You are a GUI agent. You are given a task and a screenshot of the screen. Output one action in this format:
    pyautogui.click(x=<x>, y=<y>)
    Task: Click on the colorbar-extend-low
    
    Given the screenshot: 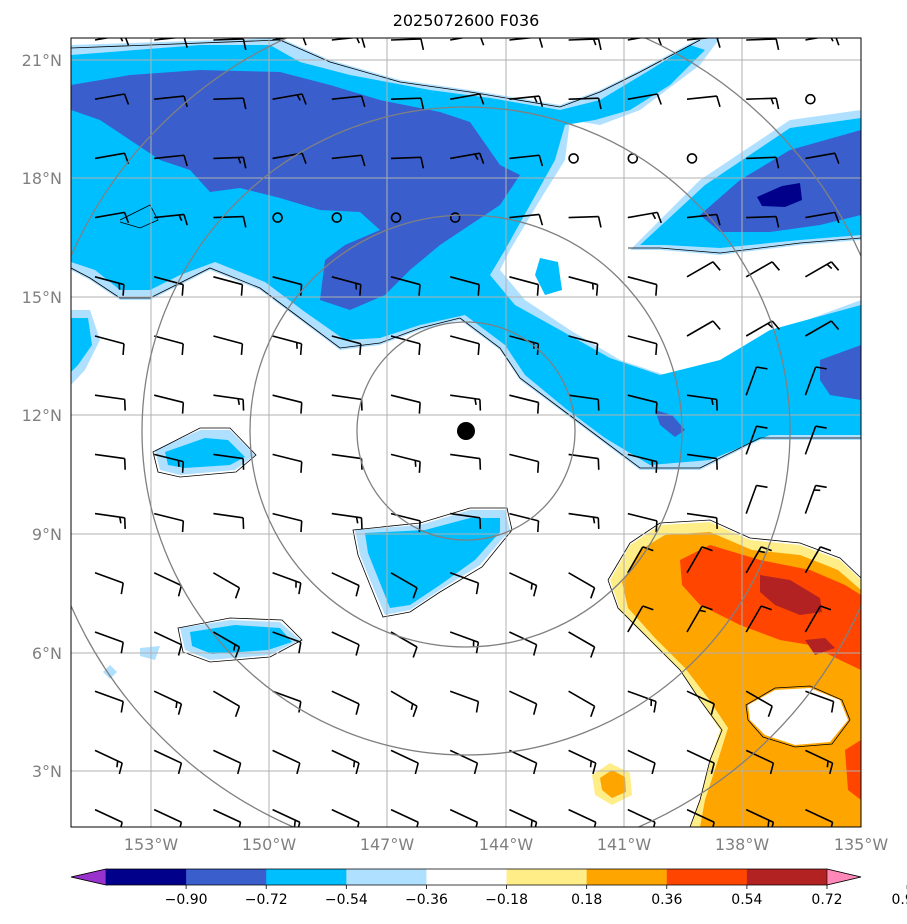 What is the action you would take?
    pyautogui.click(x=88, y=877)
    